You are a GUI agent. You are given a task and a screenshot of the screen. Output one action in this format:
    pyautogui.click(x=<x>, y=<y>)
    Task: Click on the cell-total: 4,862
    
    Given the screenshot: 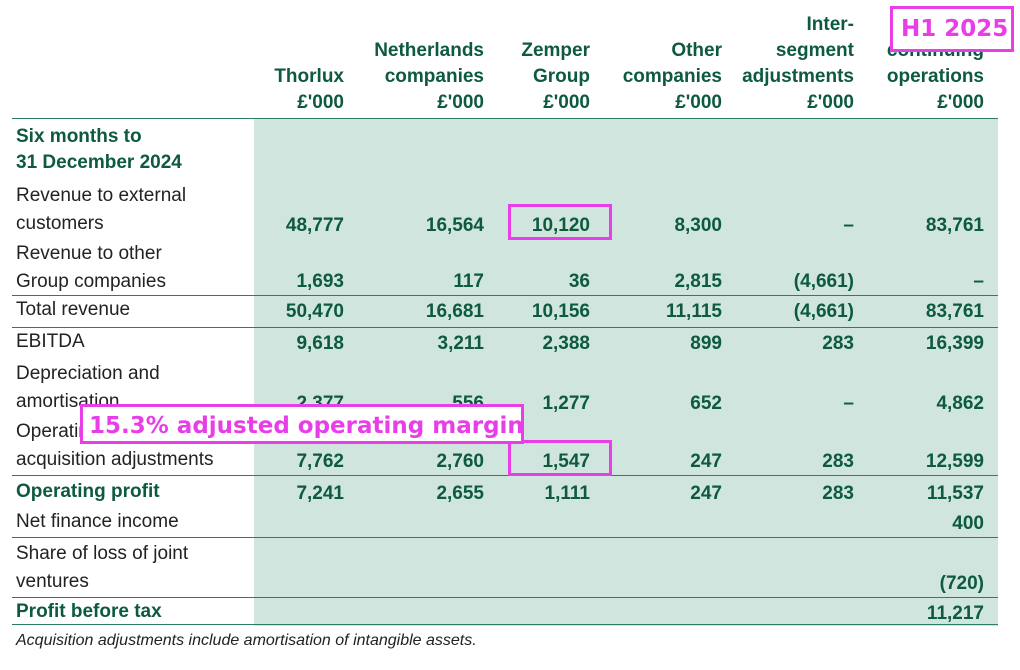 What is the action you would take?
    pyautogui.click(x=960, y=403)
    